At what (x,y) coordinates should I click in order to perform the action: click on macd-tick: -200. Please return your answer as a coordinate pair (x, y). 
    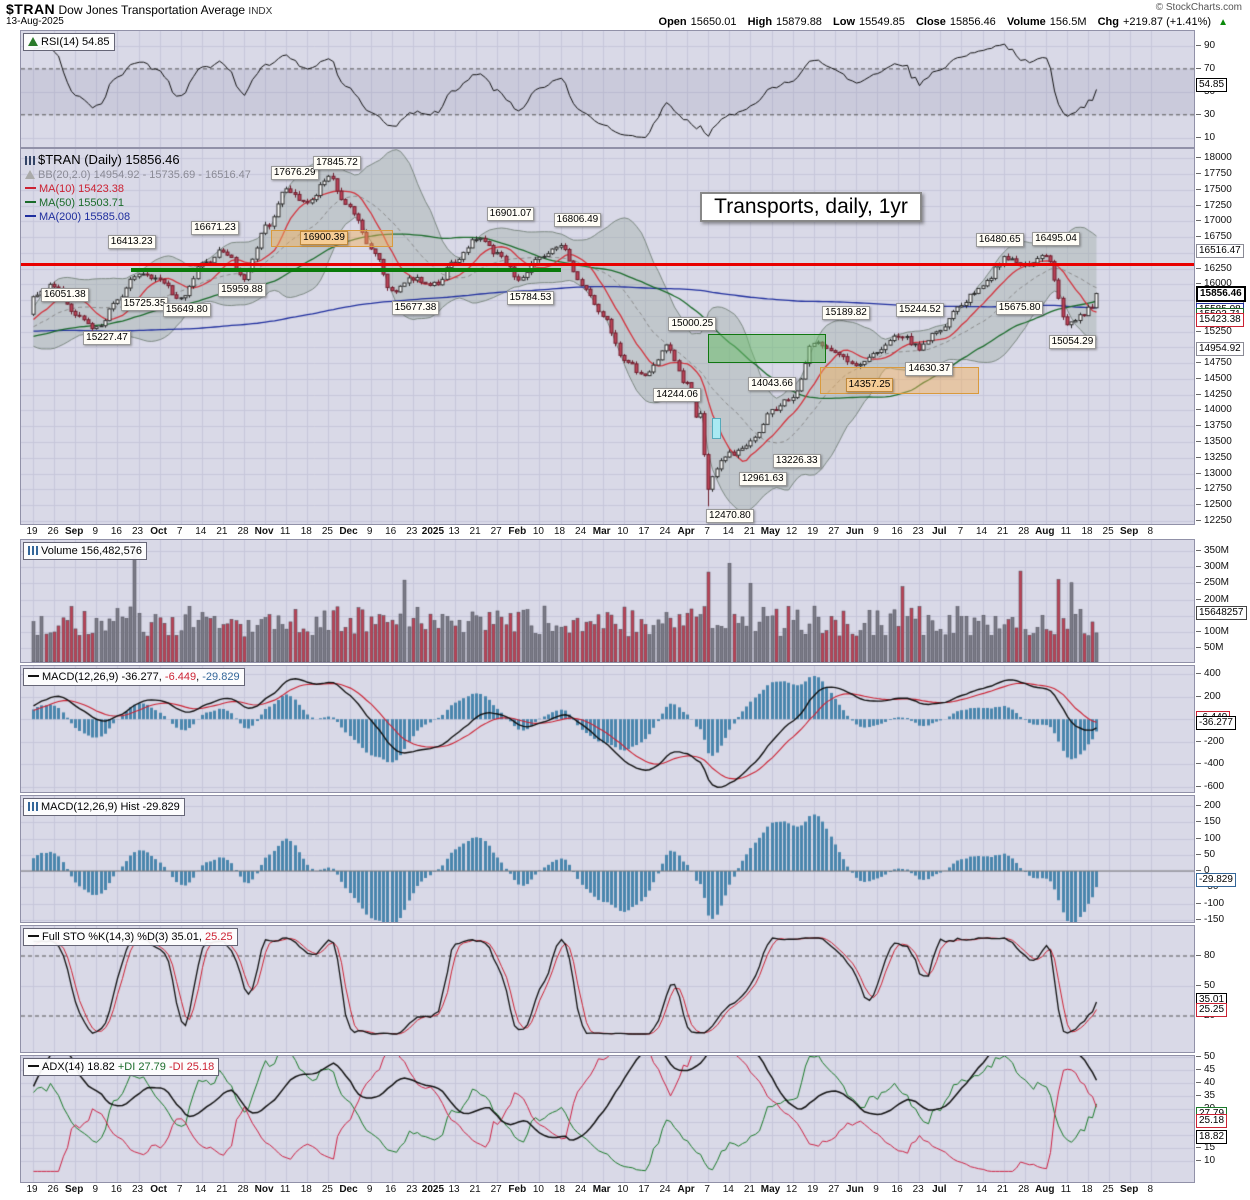
    Looking at the image, I should click on (1210, 741).